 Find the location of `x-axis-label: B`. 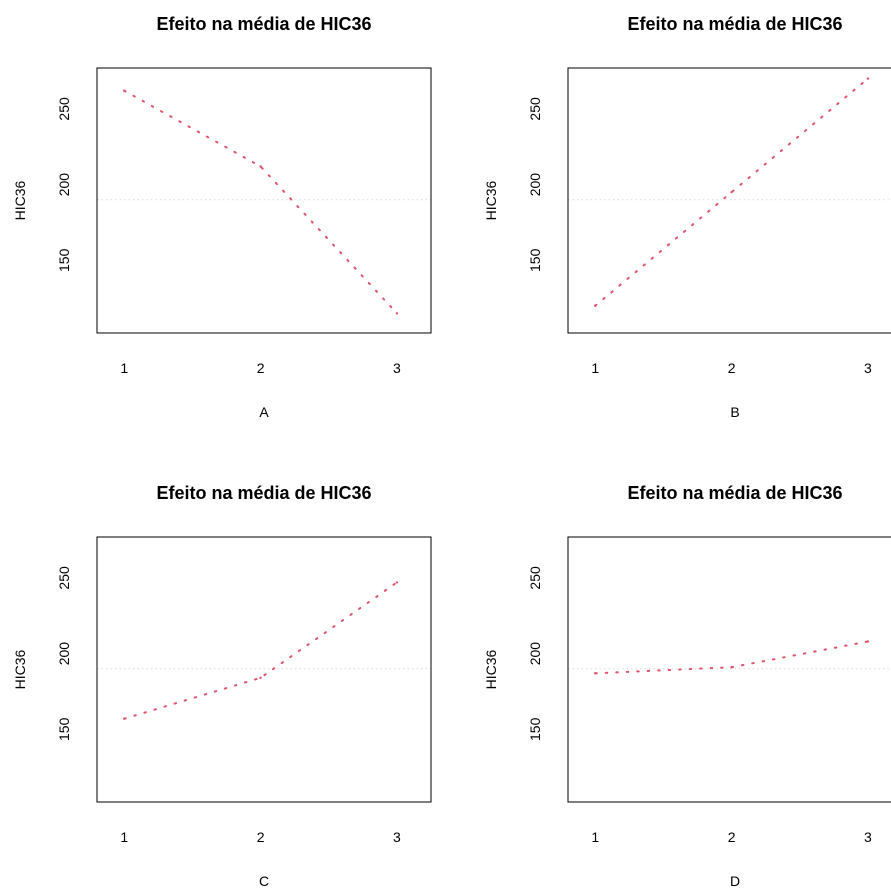

x-axis-label: B is located at coordinates (734, 412).